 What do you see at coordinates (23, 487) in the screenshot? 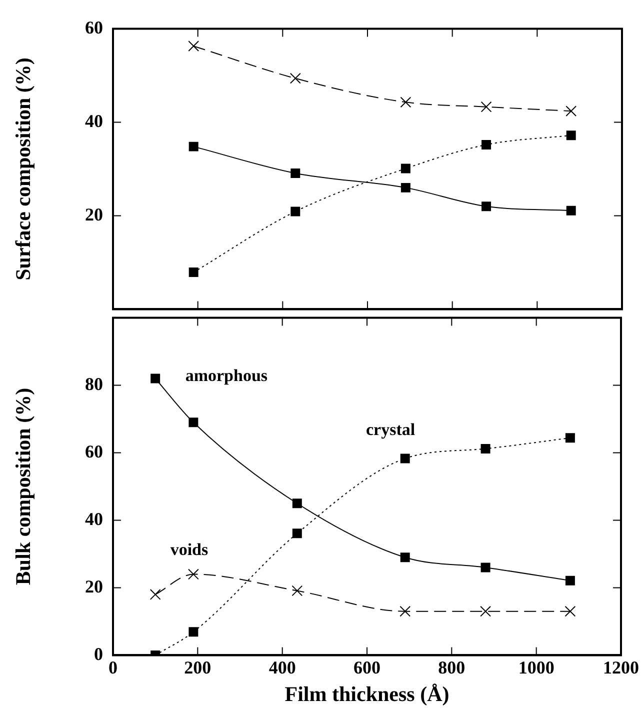
I see `y-axis-title: Bulk composition (%)` at bounding box center [23, 487].